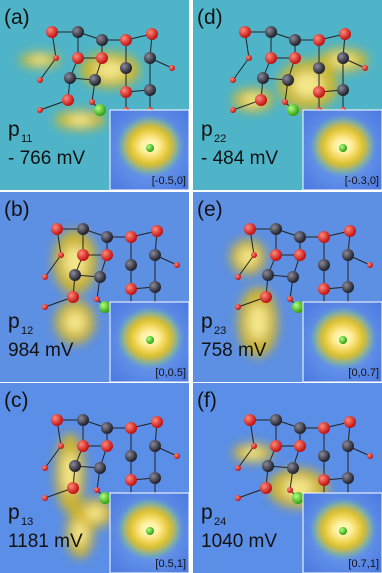 Image resolution: width=382 pixels, height=573 pixels. I want to click on panel-label: (f), so click(207, 400).